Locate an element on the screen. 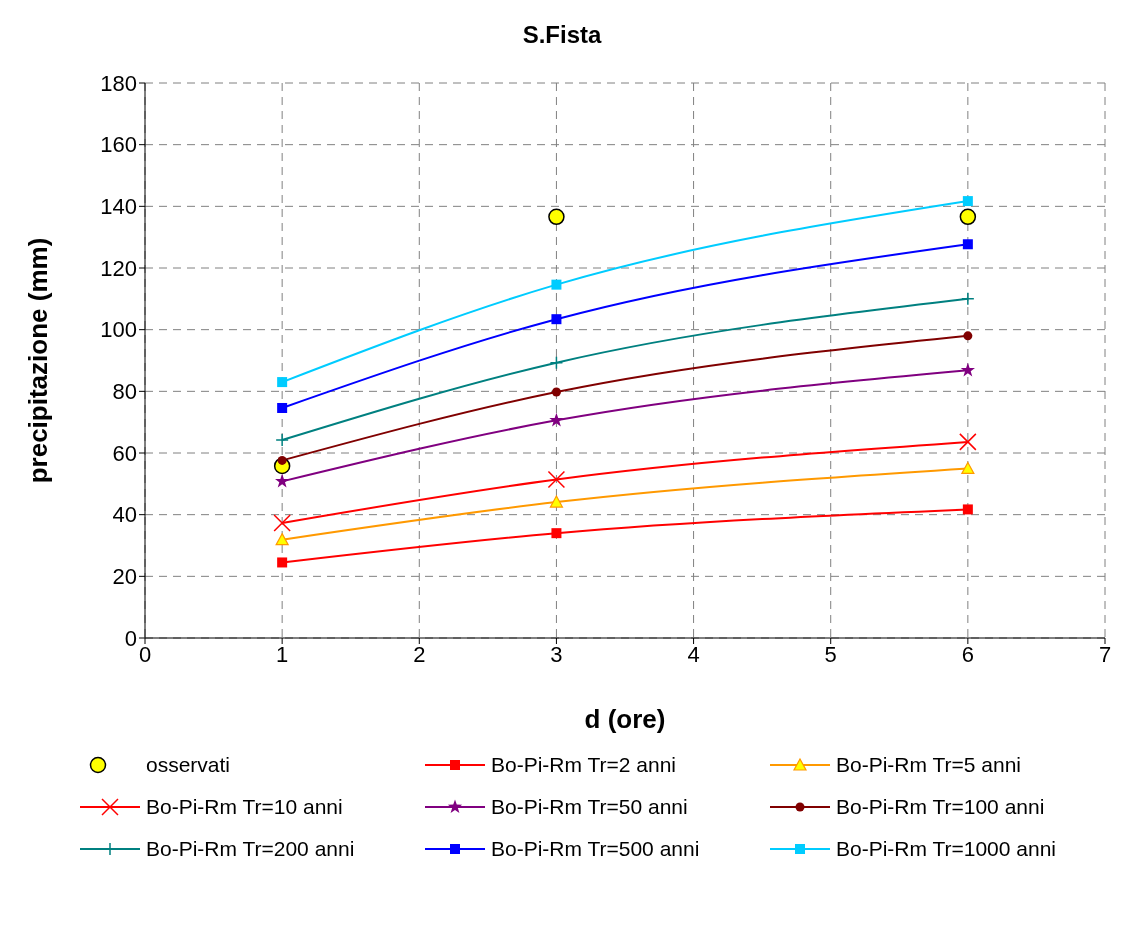 The height and width of the screenshot is (942, 1125). y-tick-label: 100 is located at coordinates (118, 330).